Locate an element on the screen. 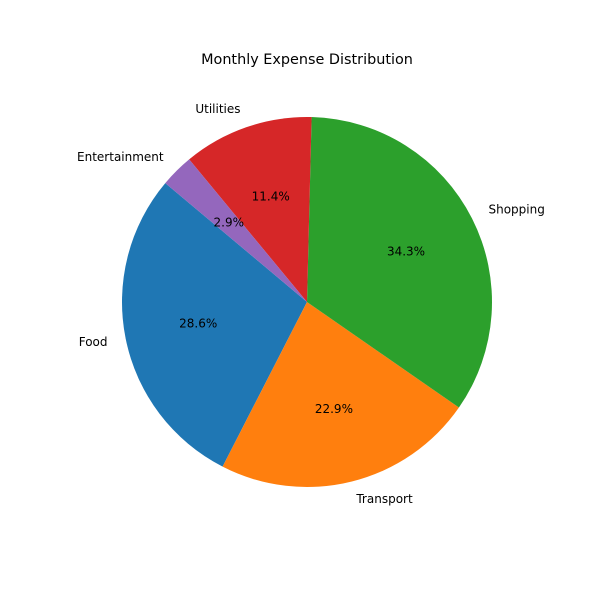  slice-percent-entertainment: 2.9% is located at coordinates (229, 223).